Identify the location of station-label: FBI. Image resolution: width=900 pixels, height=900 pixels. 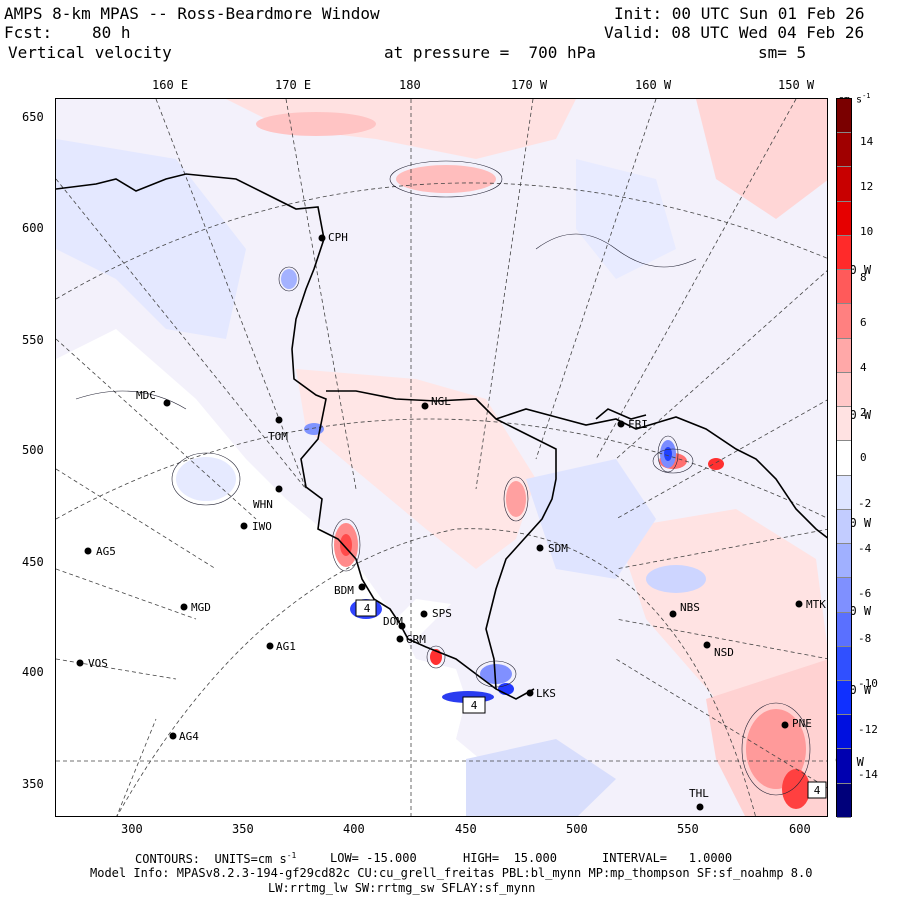
(638, 424).